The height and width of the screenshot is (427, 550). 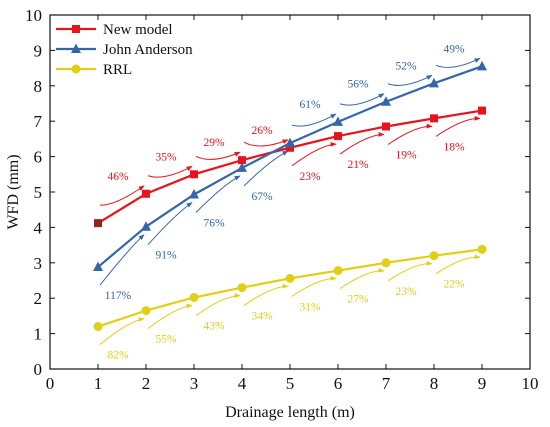 What do you see at coordinates (146, 383) in the screenshot?
I see `x-tick-label: 2` at bounding box center [146, 383].